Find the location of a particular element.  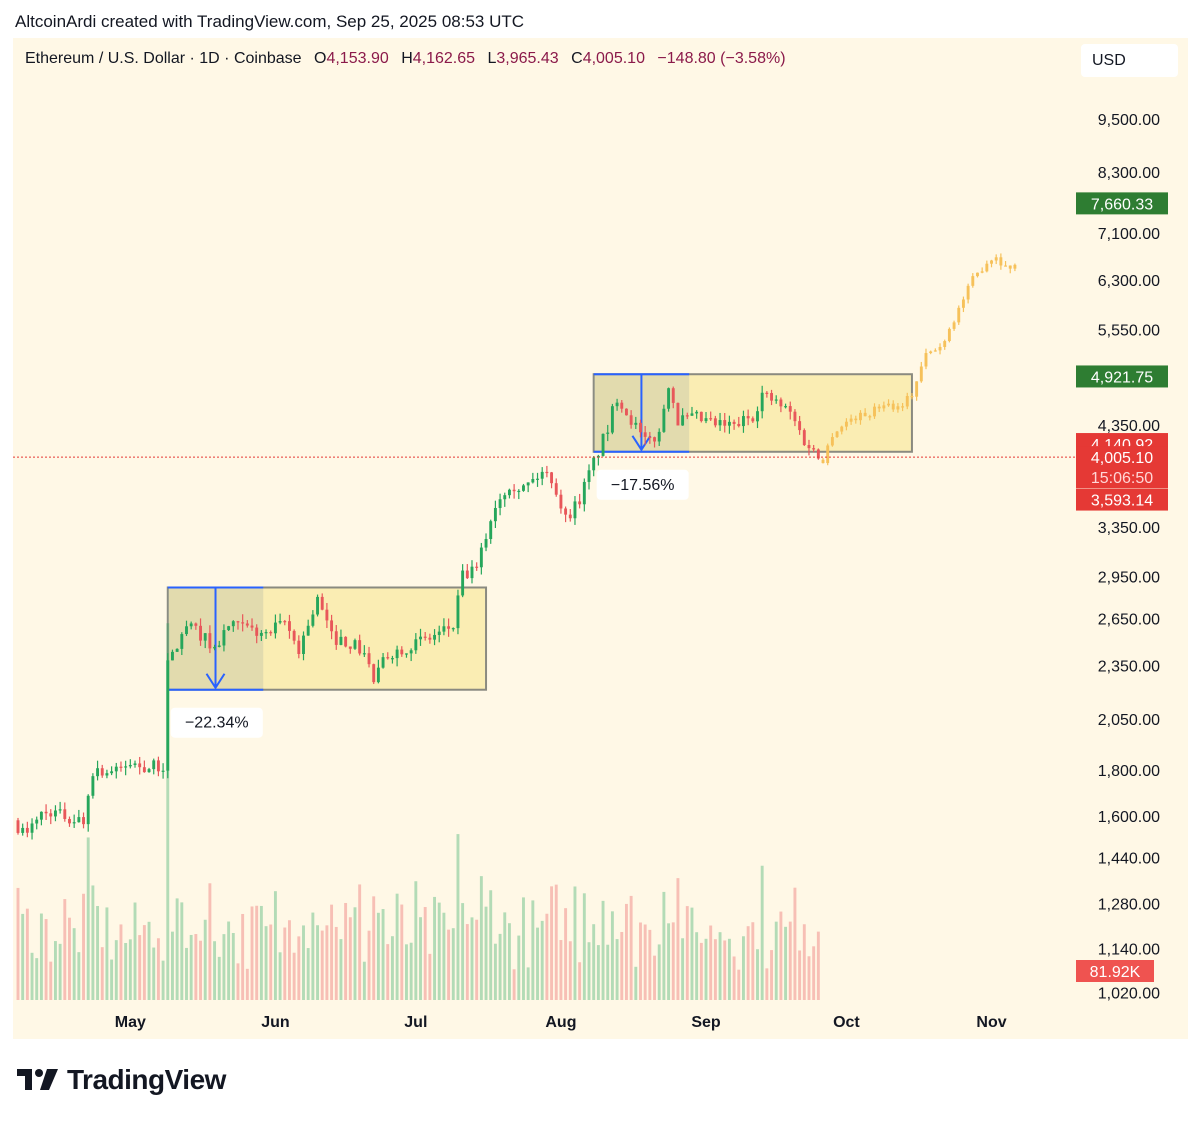

y-tick-label: 1,280.00 is located at coordinates (1129, 904).